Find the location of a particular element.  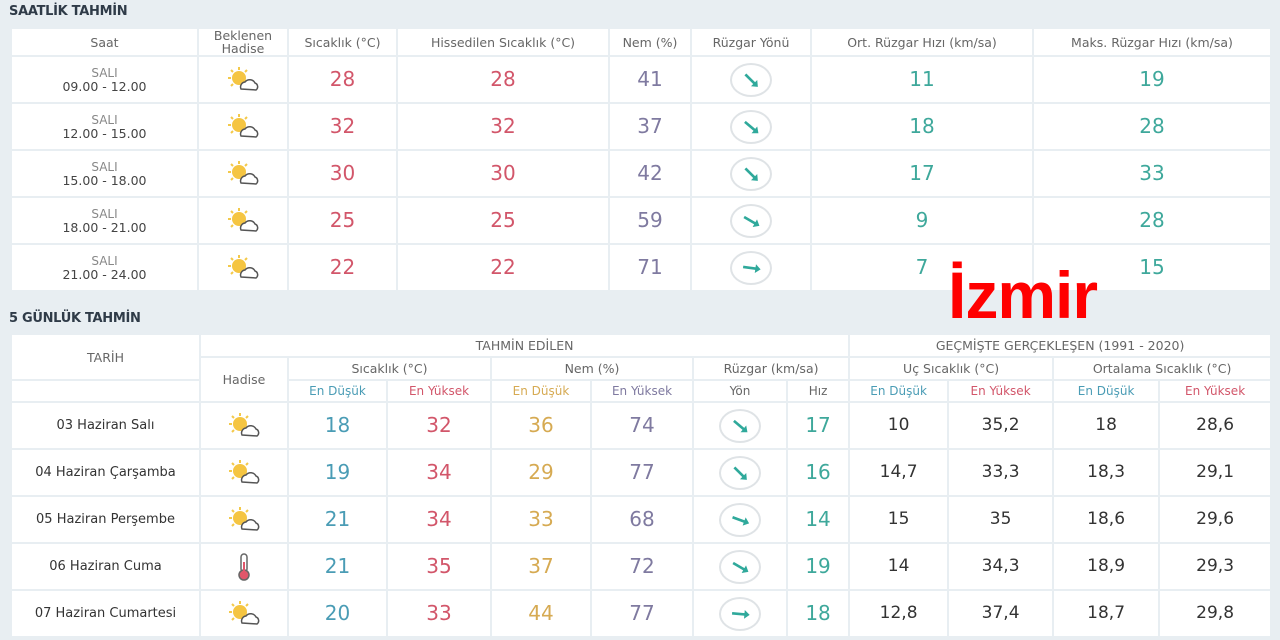

extreme-high: 35,2 is located at coordinates (1001, 425).